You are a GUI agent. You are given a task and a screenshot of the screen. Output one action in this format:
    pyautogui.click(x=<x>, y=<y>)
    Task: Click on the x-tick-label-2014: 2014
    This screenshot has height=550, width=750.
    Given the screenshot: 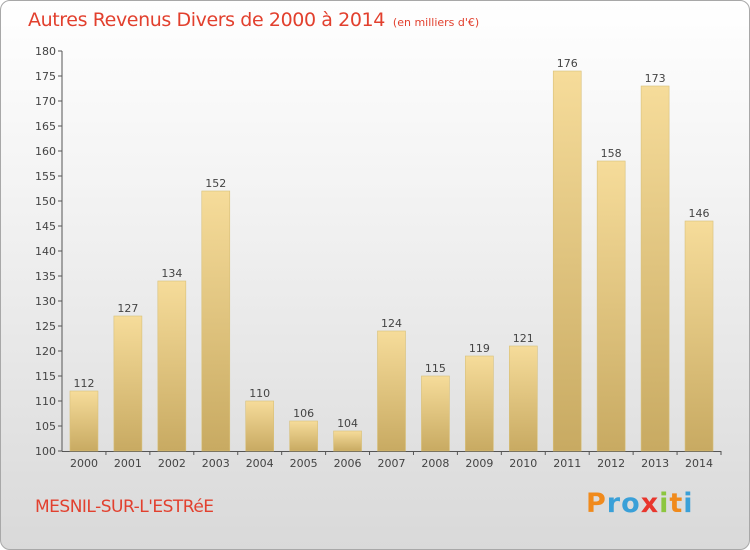 What is the action you would take?
    pyautogui.click(x=699, y=463)
    